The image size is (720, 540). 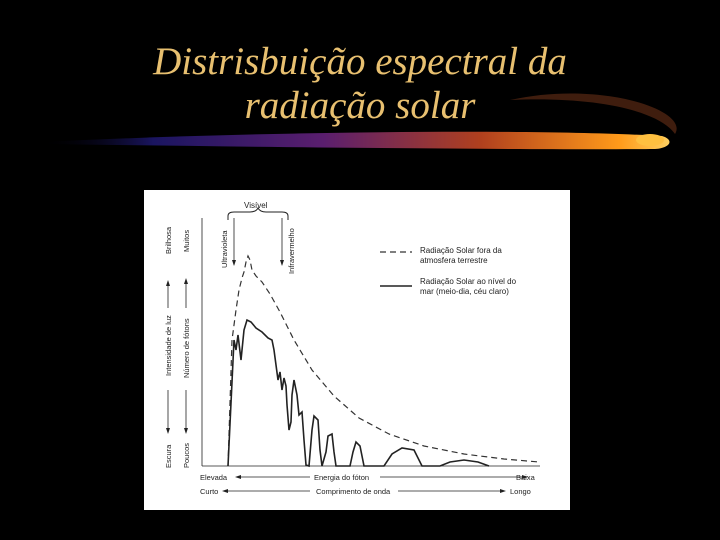 I want to click on intensity-top-label: Brilhosa, so click(x=168, y=240).